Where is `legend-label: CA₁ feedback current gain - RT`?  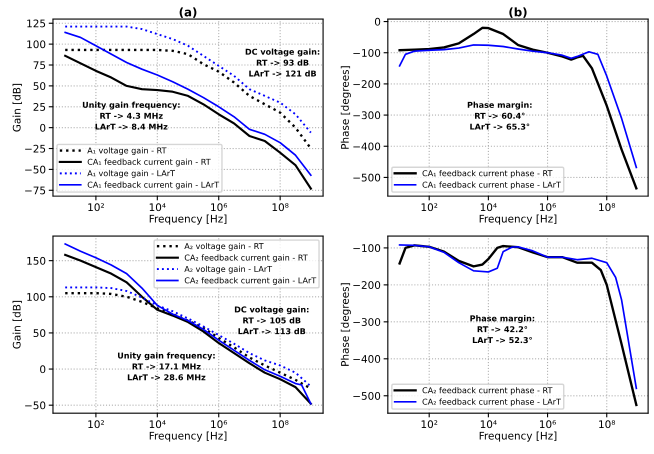 legend-label: CA₁ feedback current gain - RT is located at coordinates (149, 162).